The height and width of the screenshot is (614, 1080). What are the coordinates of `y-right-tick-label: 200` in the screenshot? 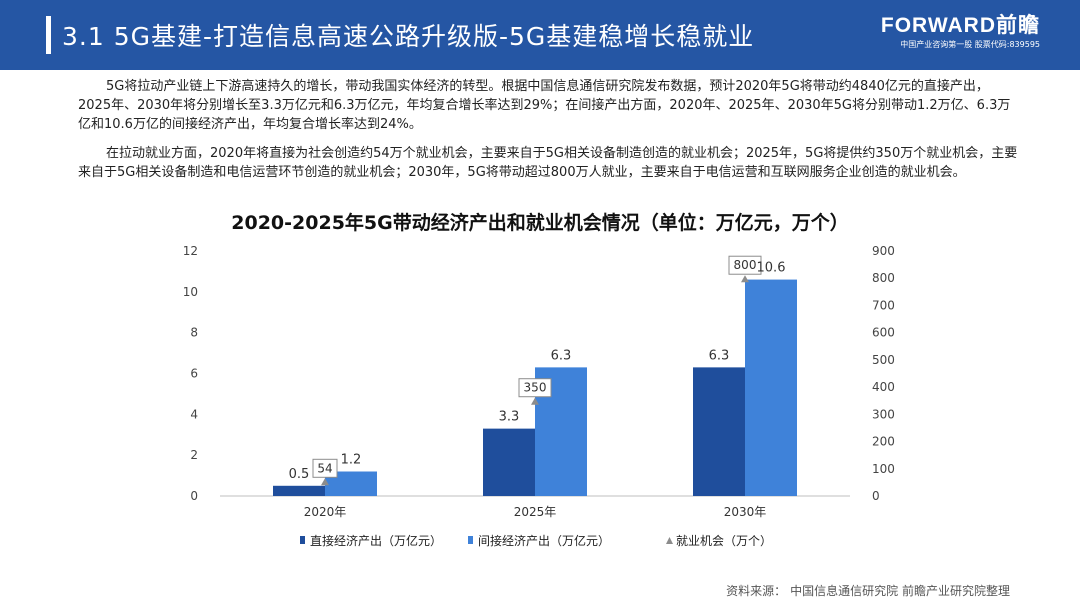 It's located at (883, 442).